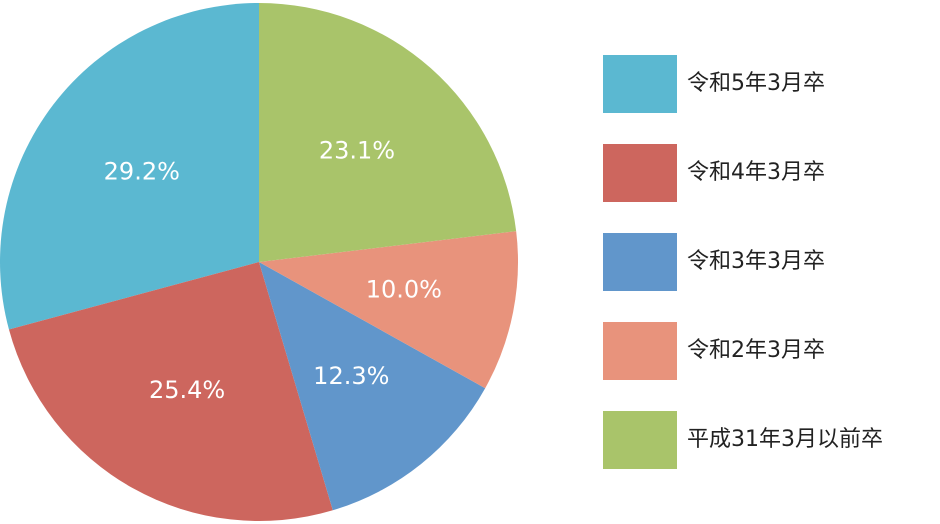  Describe the element at coordinates (404, 290) in the screenshot. I see `data-label: 10.0%` at that location.